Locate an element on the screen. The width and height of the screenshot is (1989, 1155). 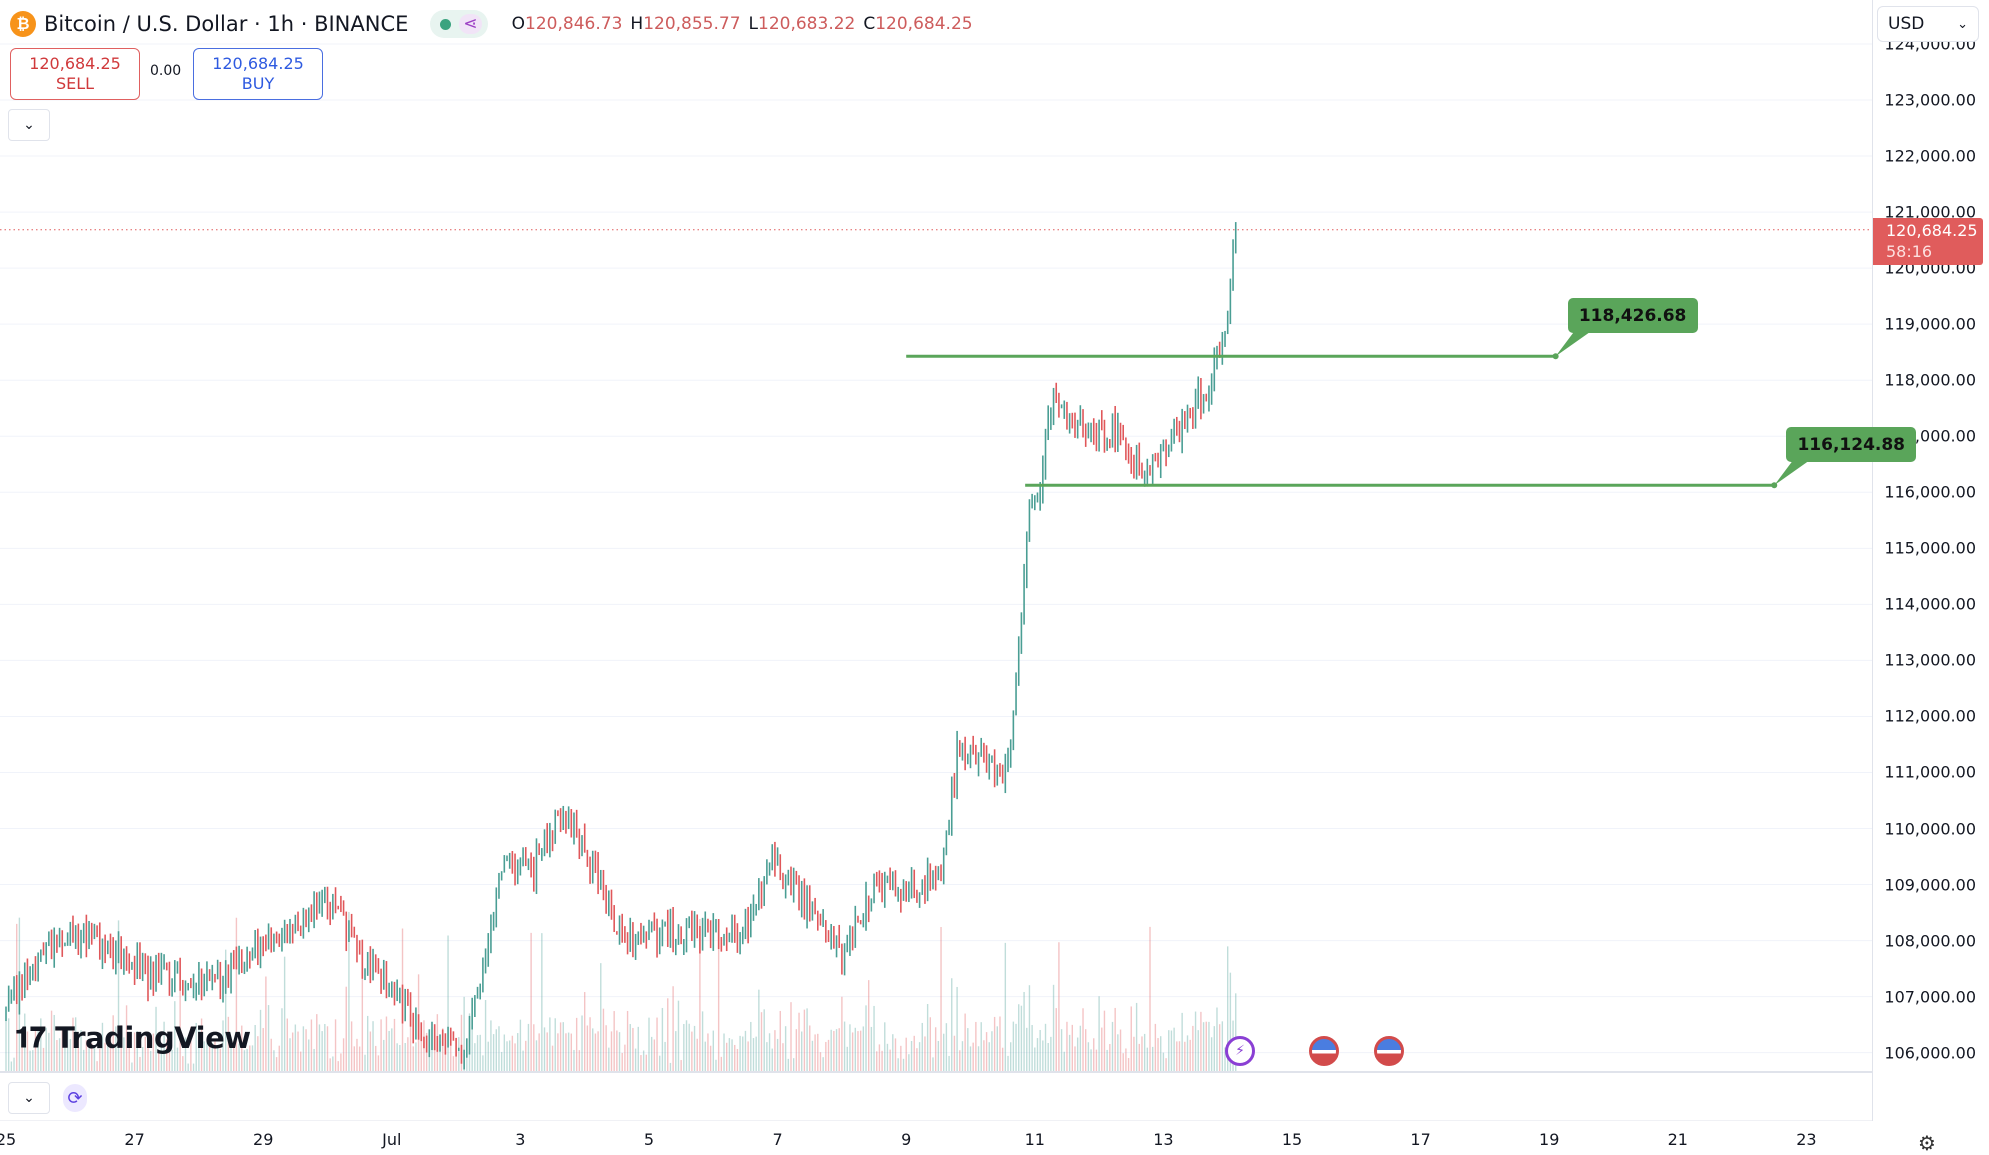
spread-value: 0.00 is located at coordinates (166, 71).